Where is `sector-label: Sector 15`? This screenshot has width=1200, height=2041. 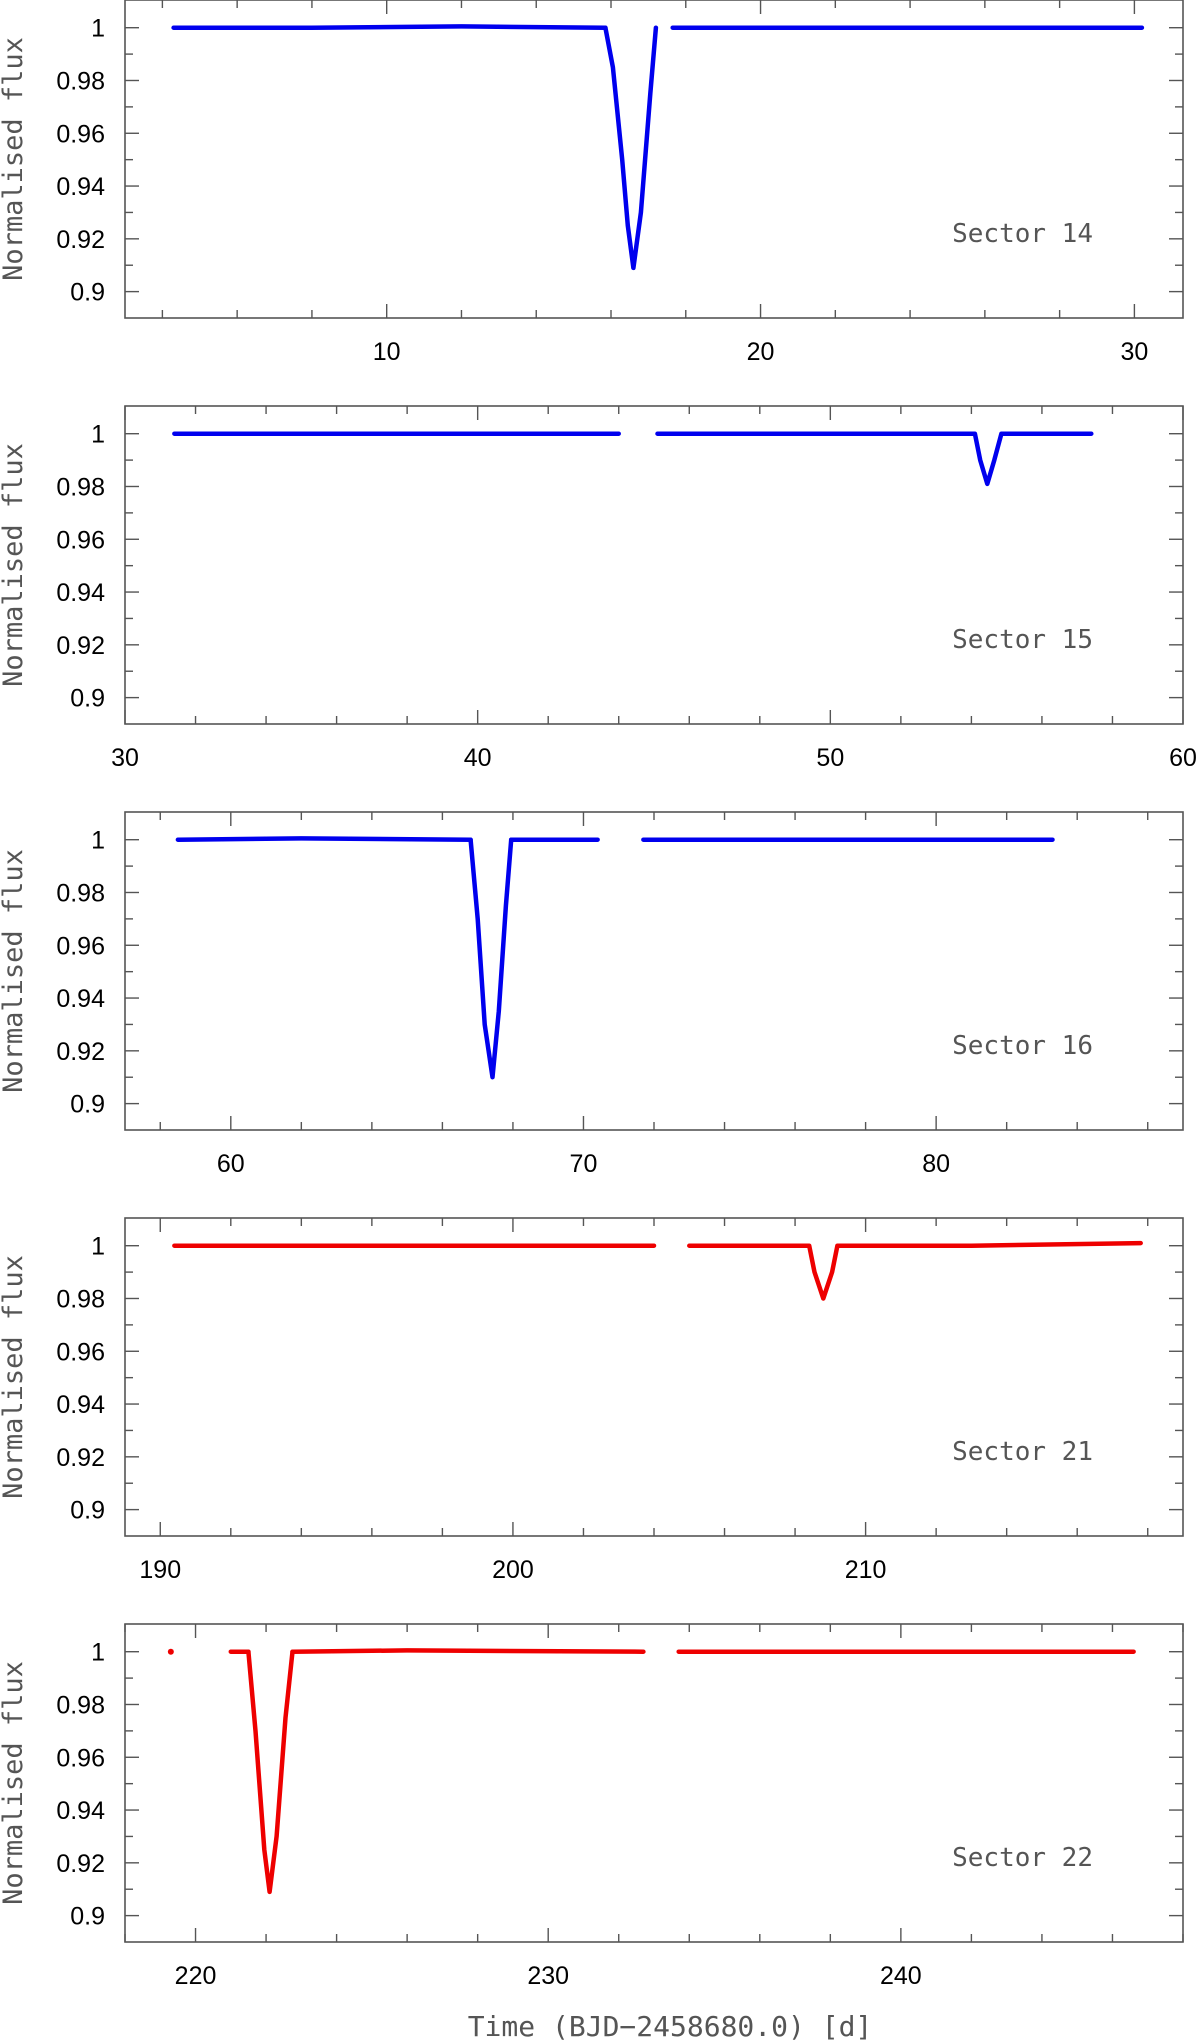 sector-label: Sector 15 is located at coordinates (1022, 640).